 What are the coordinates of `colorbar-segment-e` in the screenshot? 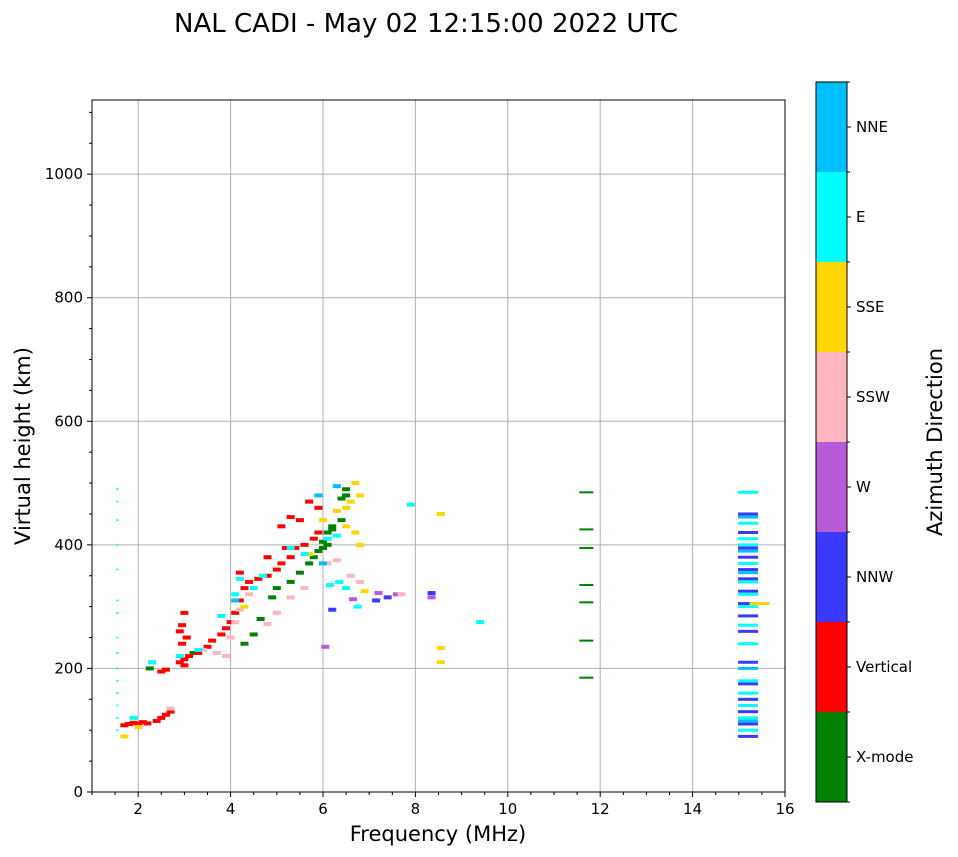 It's located at (831, 217).